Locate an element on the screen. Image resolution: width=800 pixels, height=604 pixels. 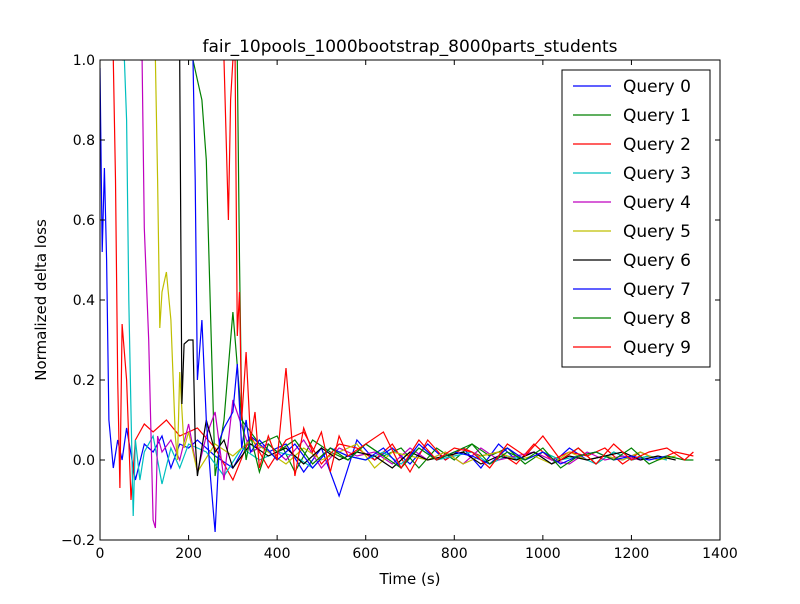
legend-label-query-7: Query 7 is located at coordinates (657, 290).